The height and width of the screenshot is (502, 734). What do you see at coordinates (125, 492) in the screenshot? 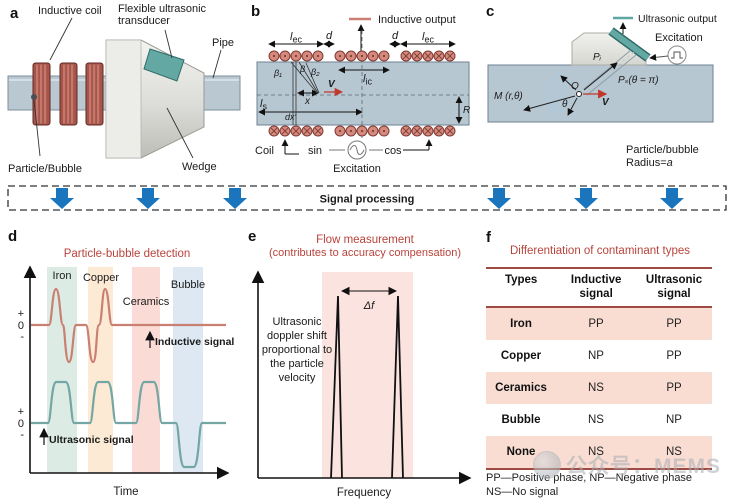
I see `time-axis-label: Time` at bounding box center [125, 492].